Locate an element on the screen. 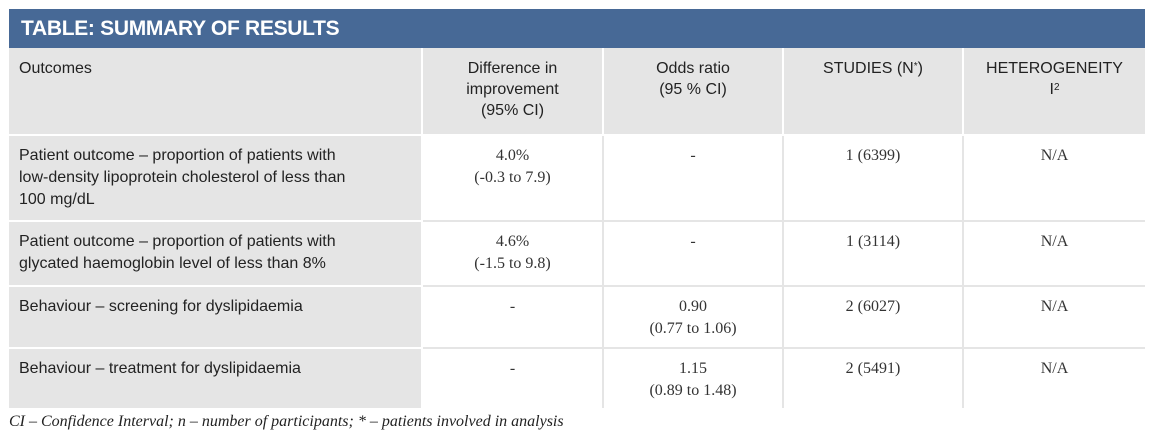  difference-ci: (-1.5 to 9.8) is located at coordinates (512, 263).